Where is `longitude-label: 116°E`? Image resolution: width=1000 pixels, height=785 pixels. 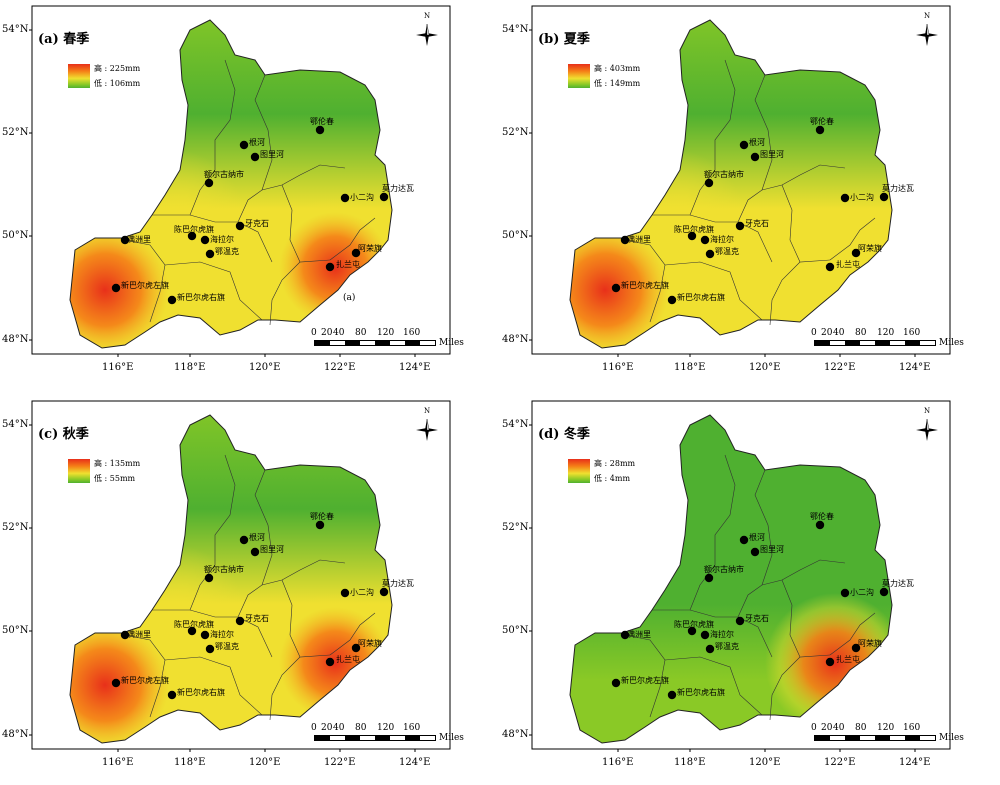
longitude-label: 116°E is located at coordinates (118, 762).